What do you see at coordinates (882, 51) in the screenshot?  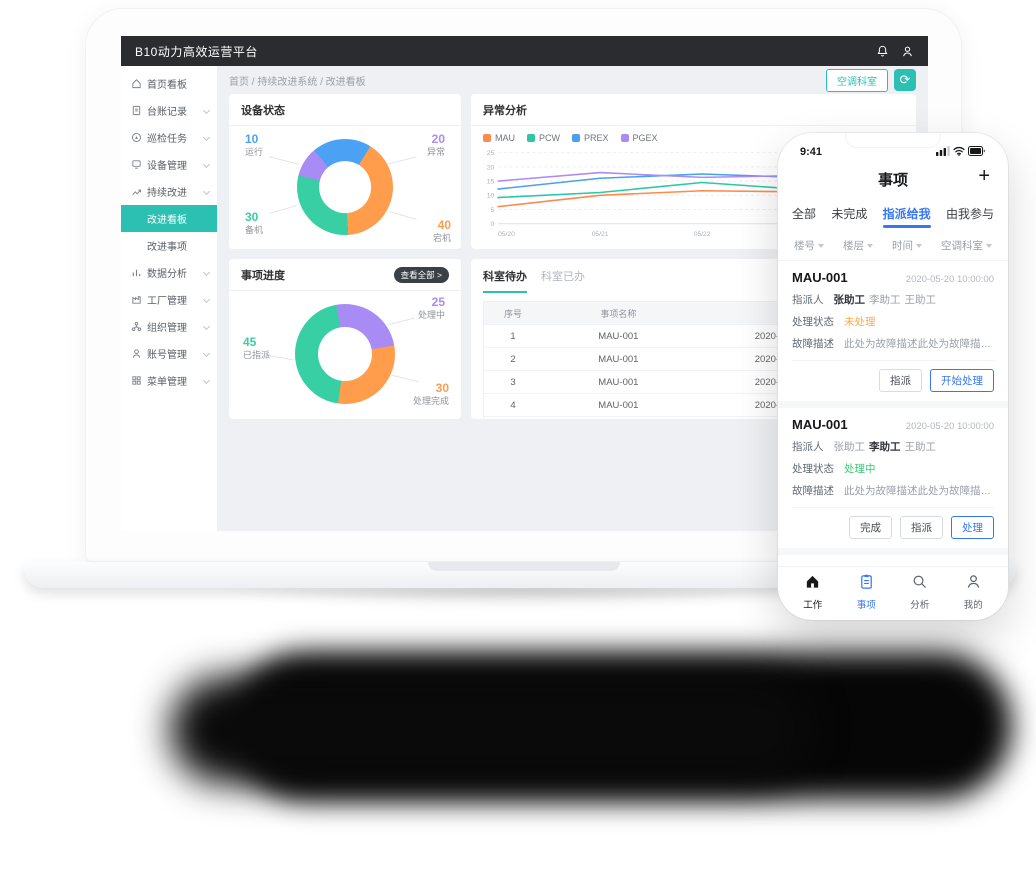 I see `notification-bell-icon` at bounding box center [882, 51].